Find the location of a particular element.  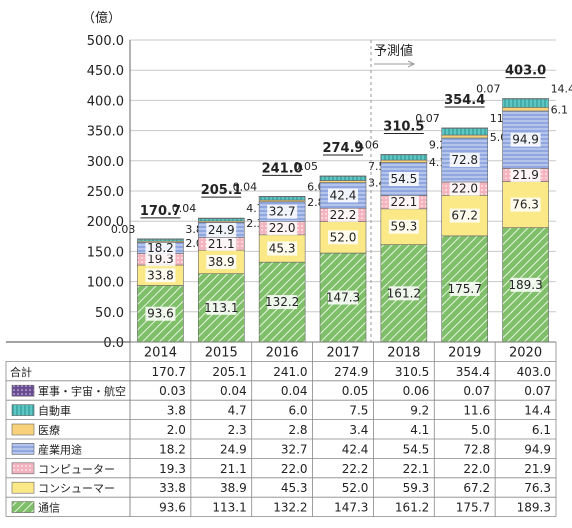

table-cell: 0.06 is located at coordinates (416, 391).